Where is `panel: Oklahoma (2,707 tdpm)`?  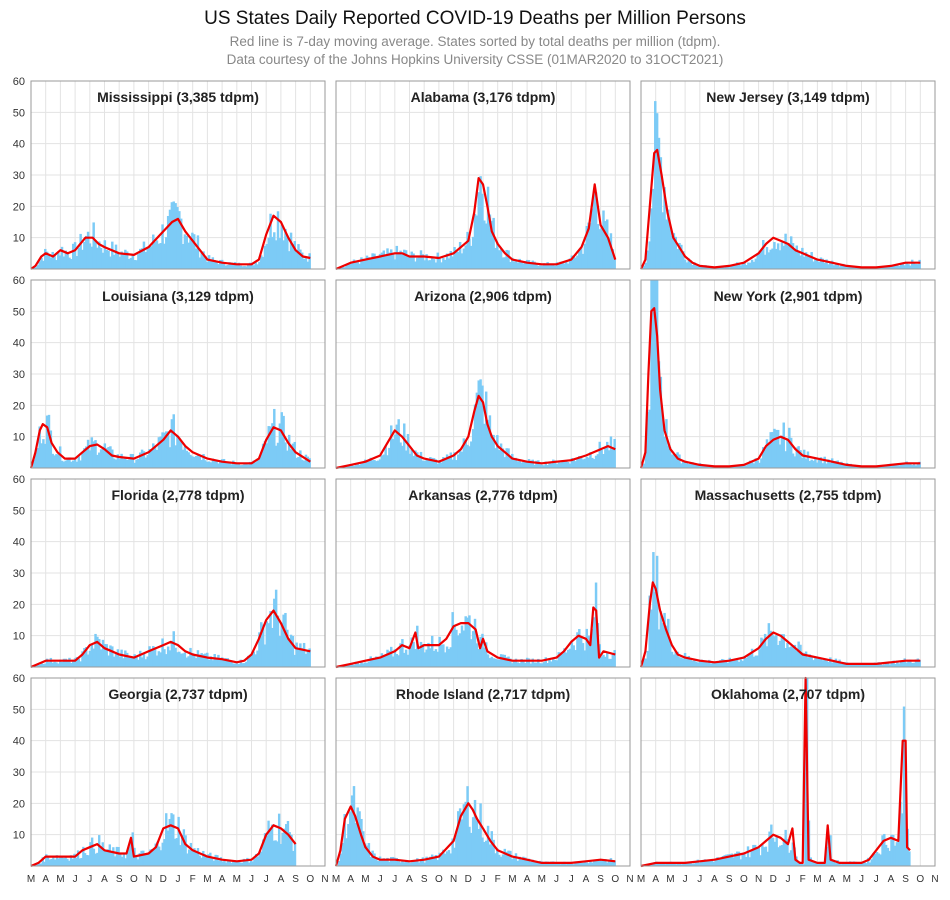 panel: Oklahoma (2,707 tdpm) is located at coordinates (788, 772).